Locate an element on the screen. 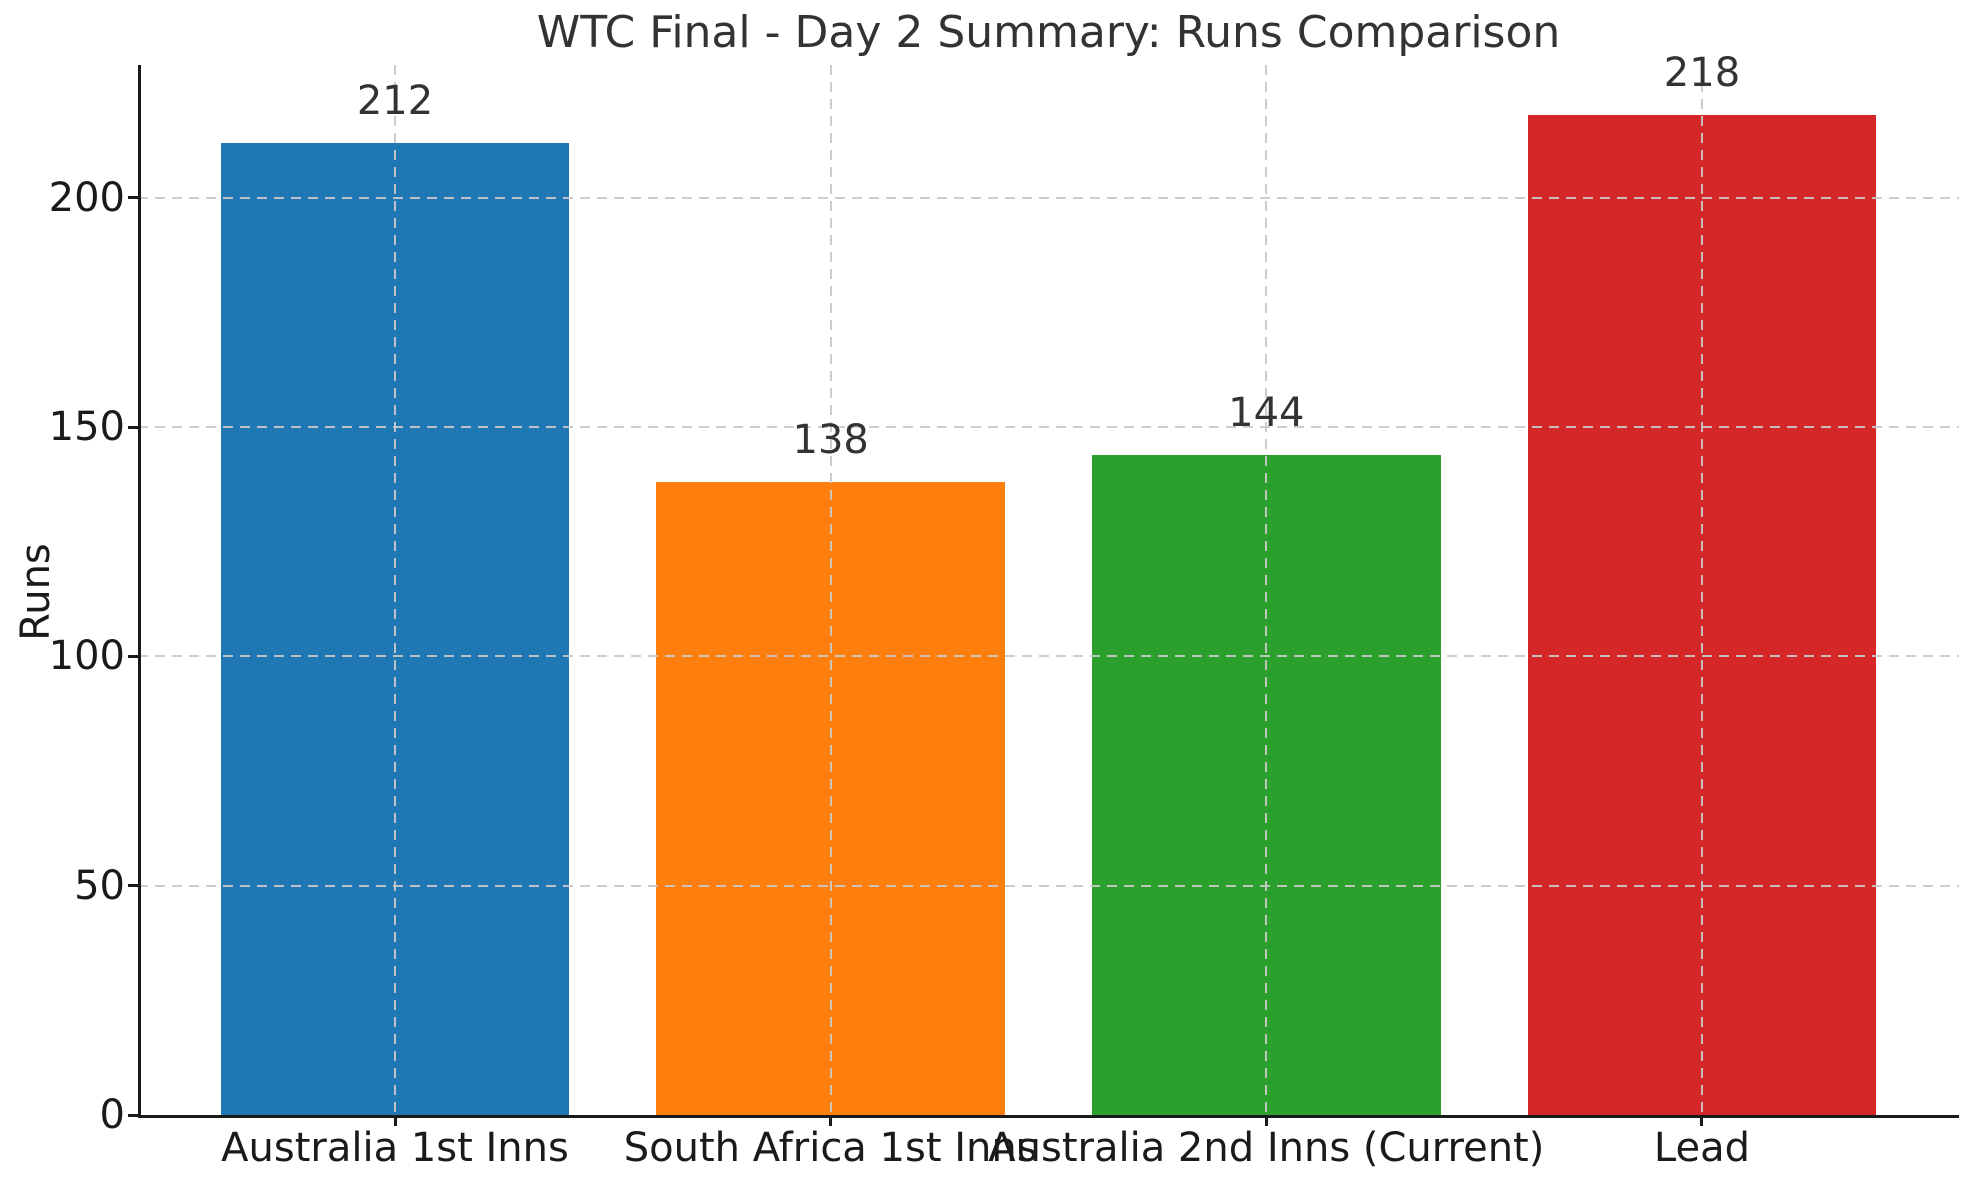  y-tick-label: 150 is located at coordinates (86, 427).